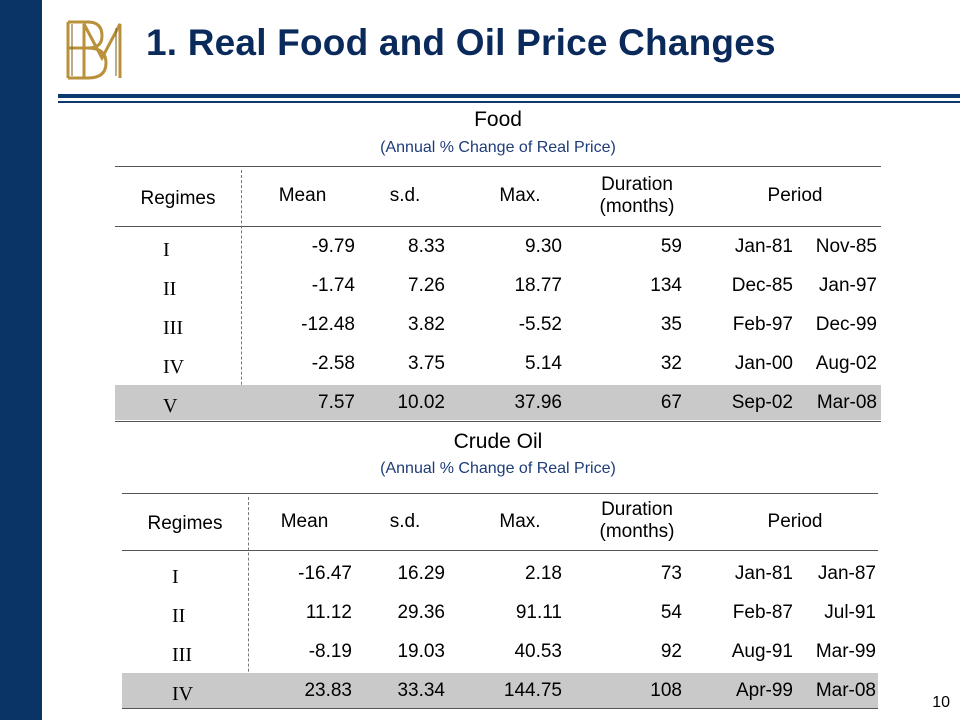 This screenshot has width=960, height=720. I want to click on mean-cell: -2.58, so click(333, 363).